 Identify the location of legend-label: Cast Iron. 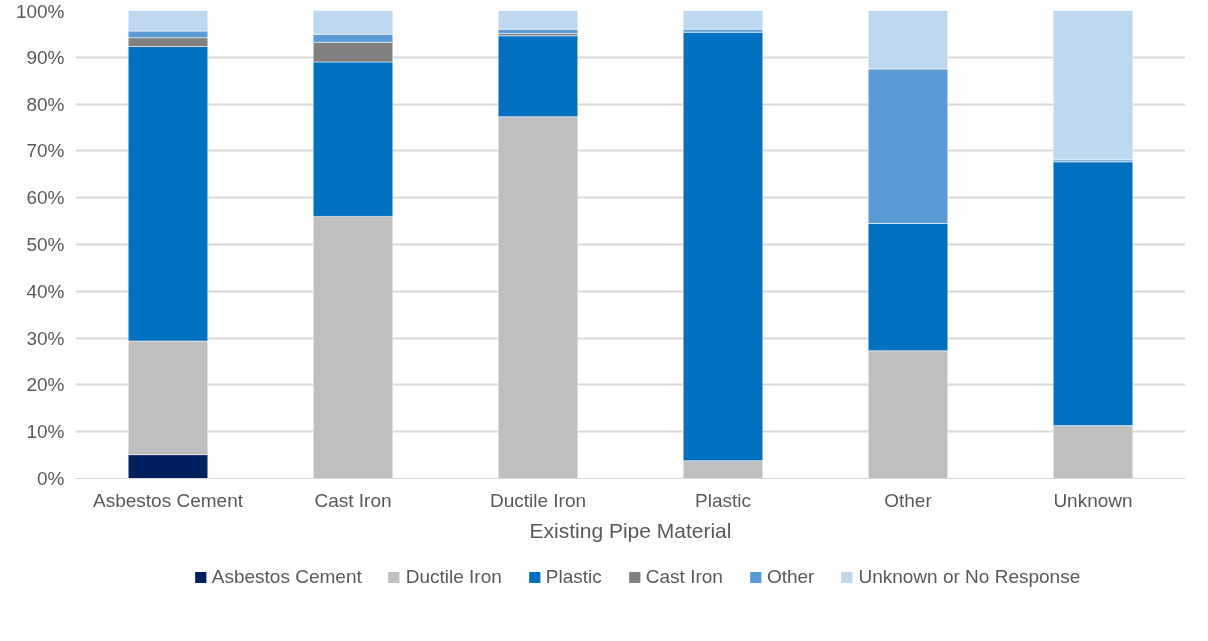
(684, 577).